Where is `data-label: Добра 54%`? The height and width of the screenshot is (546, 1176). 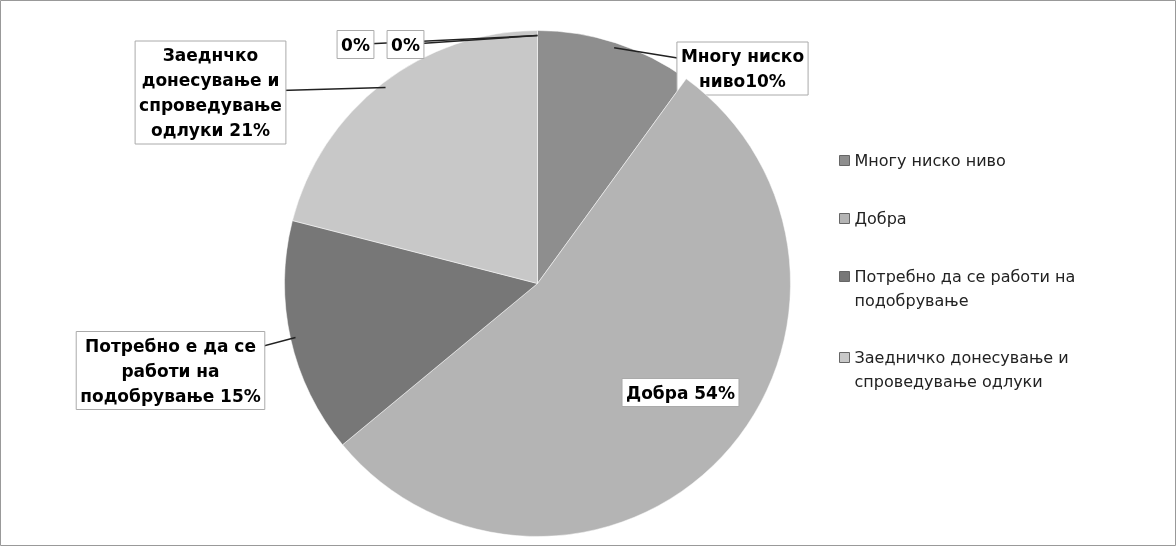 data-label: Добра 54% is located at coordinates (680, 392).